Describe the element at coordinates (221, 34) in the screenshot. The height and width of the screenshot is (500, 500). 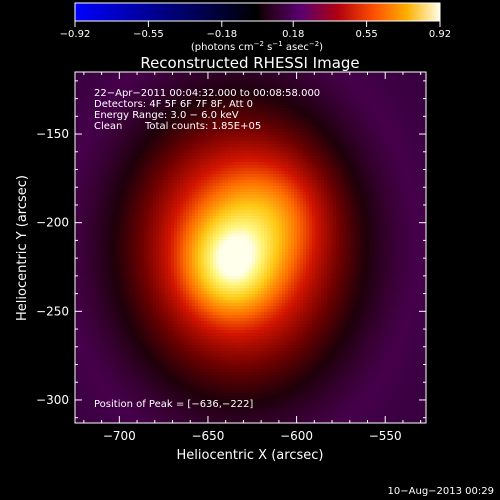
I see `colorbar-tick-label: −0.18` at that location.